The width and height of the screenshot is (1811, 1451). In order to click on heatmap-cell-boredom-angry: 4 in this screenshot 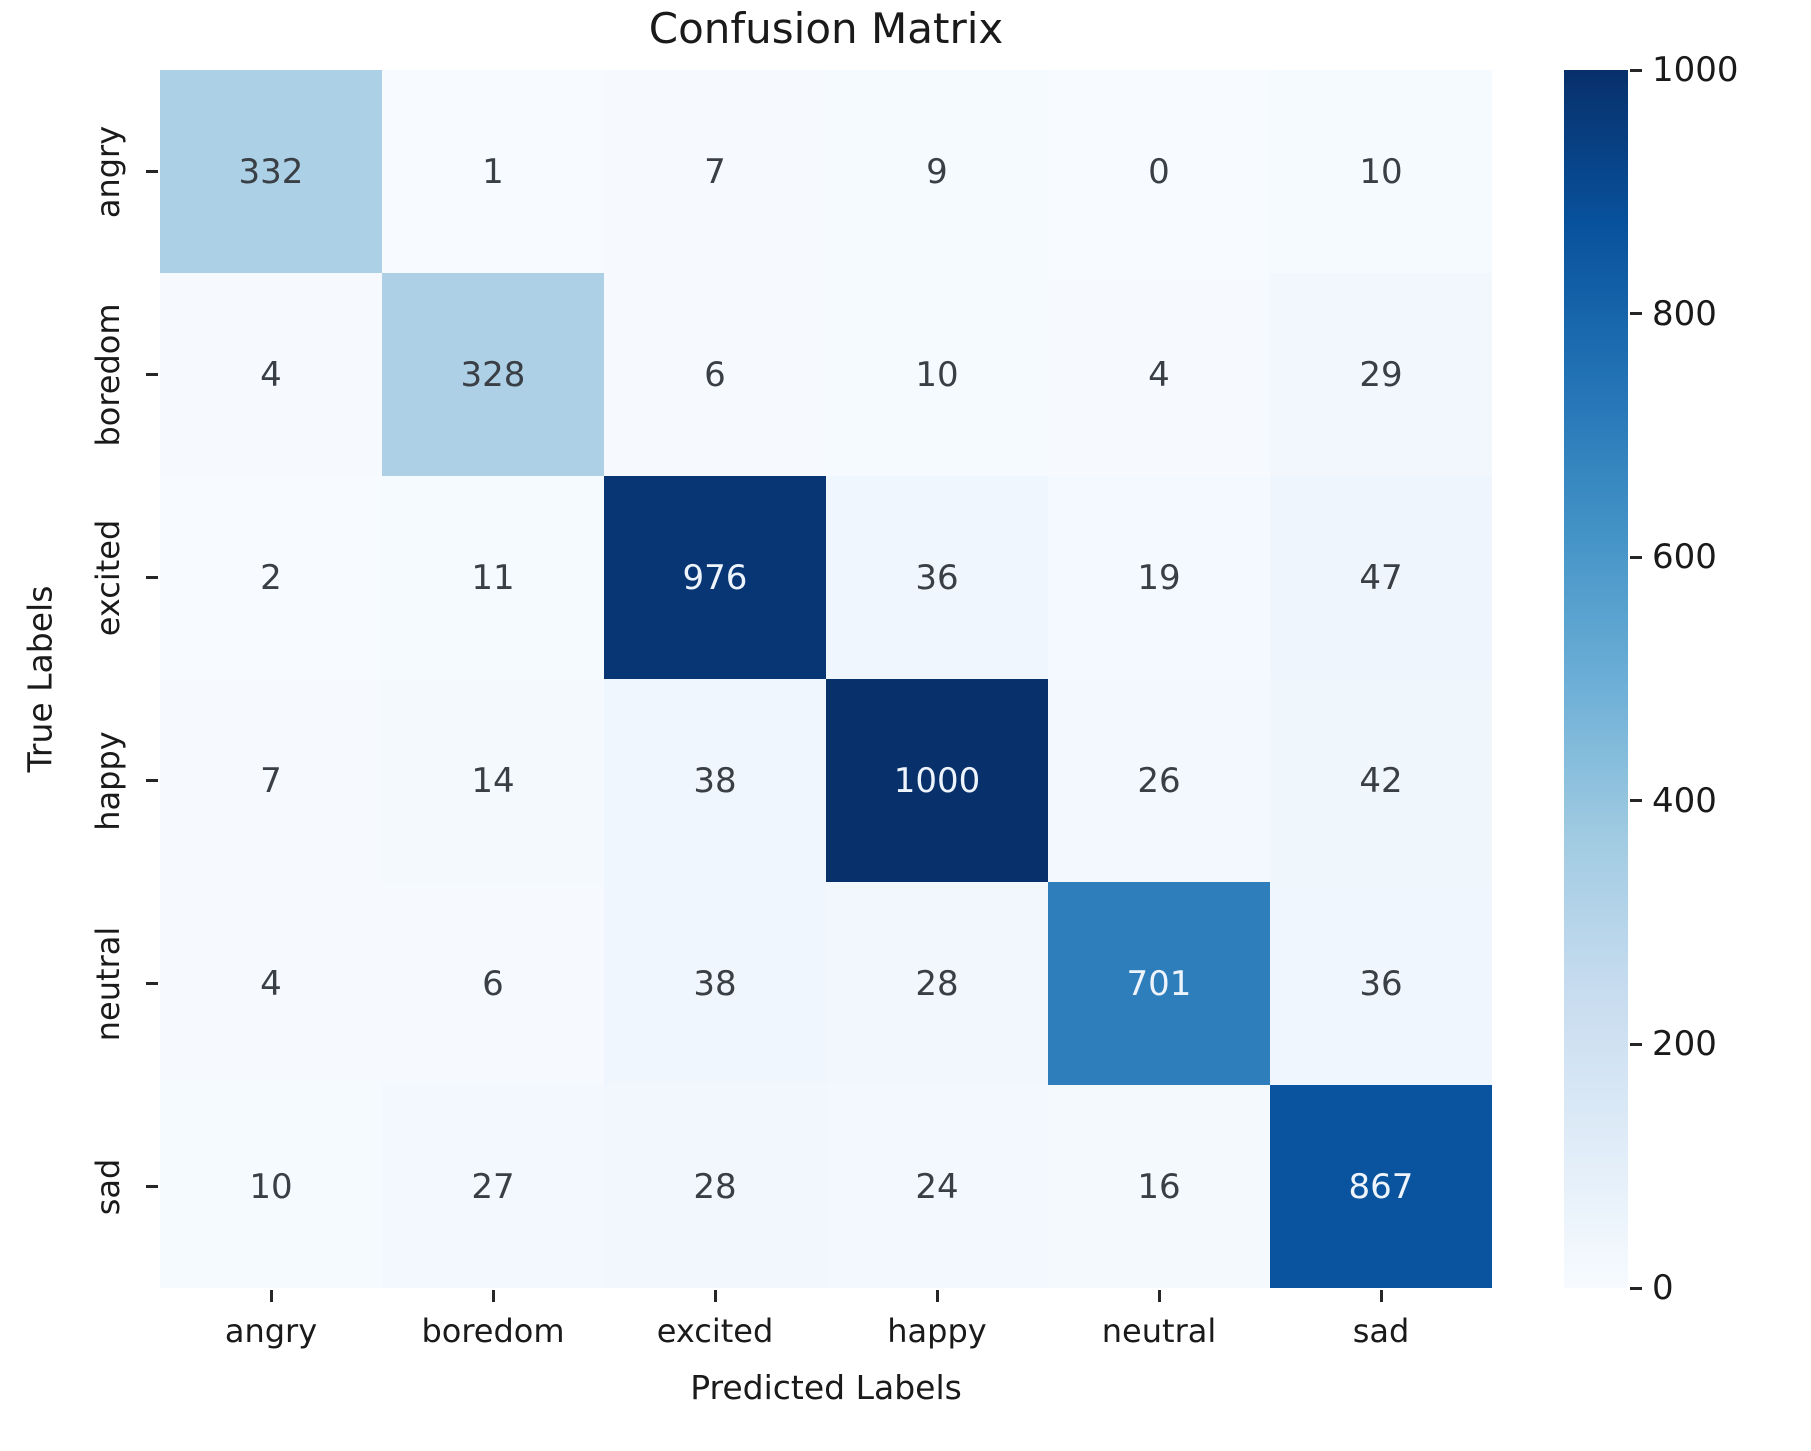, I will do `click(271, 374)`.